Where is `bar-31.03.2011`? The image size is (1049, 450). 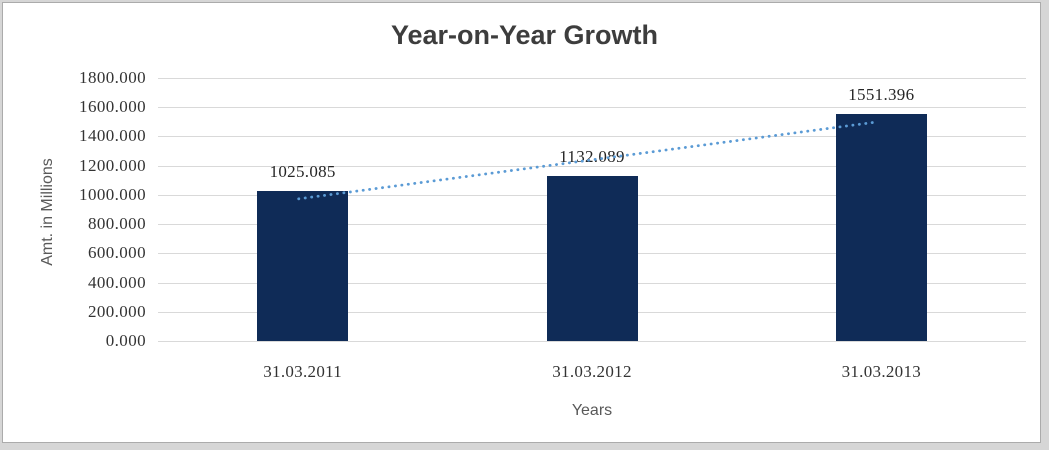 bar-31.03.2011 is located at coordinates (303, 266).